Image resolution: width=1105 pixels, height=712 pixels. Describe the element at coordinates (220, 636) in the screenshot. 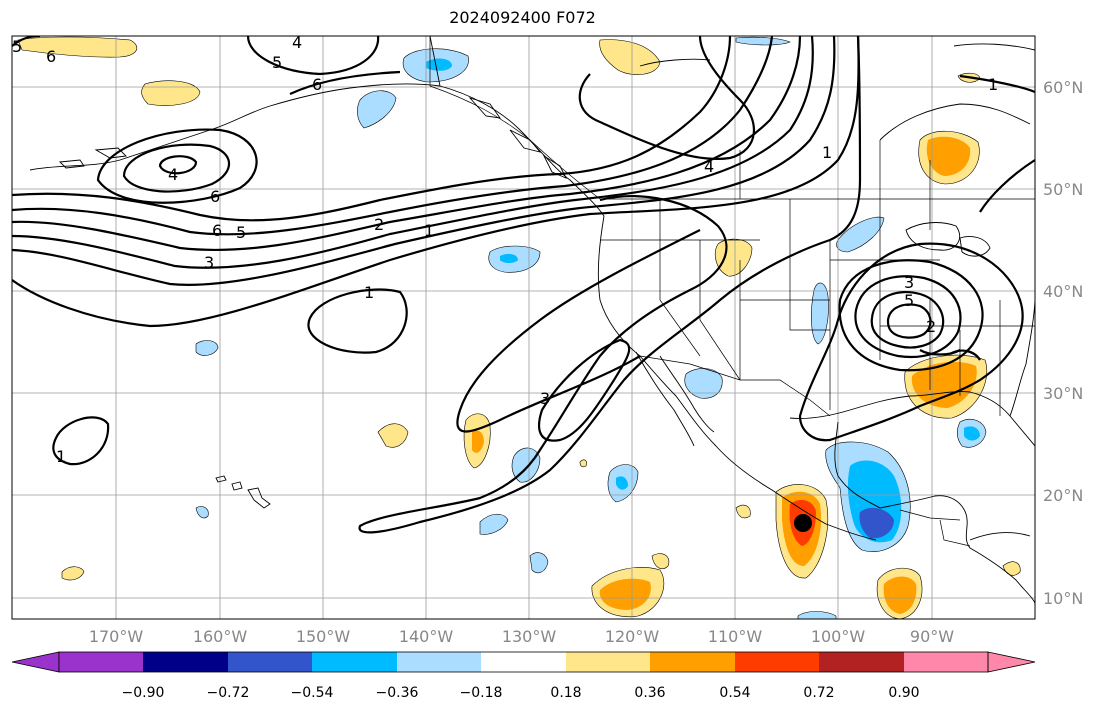

I see `lon-label: 160°W` at that location.